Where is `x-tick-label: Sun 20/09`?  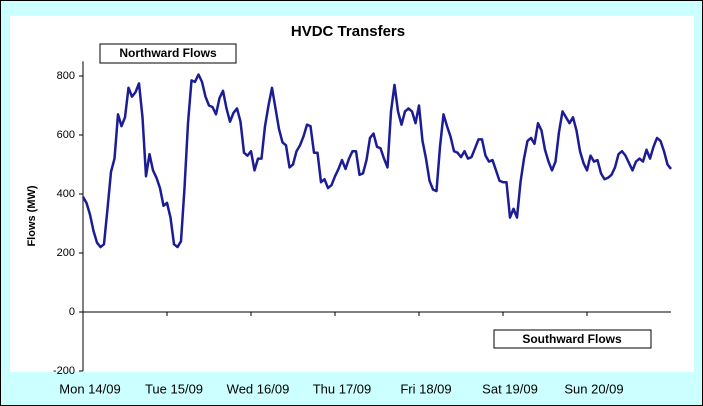
x-tick-label: Sun 20/09 is located at coordinates (593, 388).